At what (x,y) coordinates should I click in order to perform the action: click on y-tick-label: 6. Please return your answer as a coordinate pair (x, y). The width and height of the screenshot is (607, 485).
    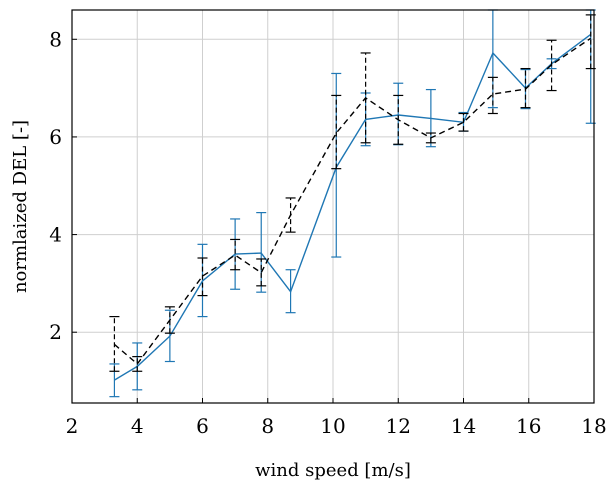
    Looking at the image, I should click on (55, 137).